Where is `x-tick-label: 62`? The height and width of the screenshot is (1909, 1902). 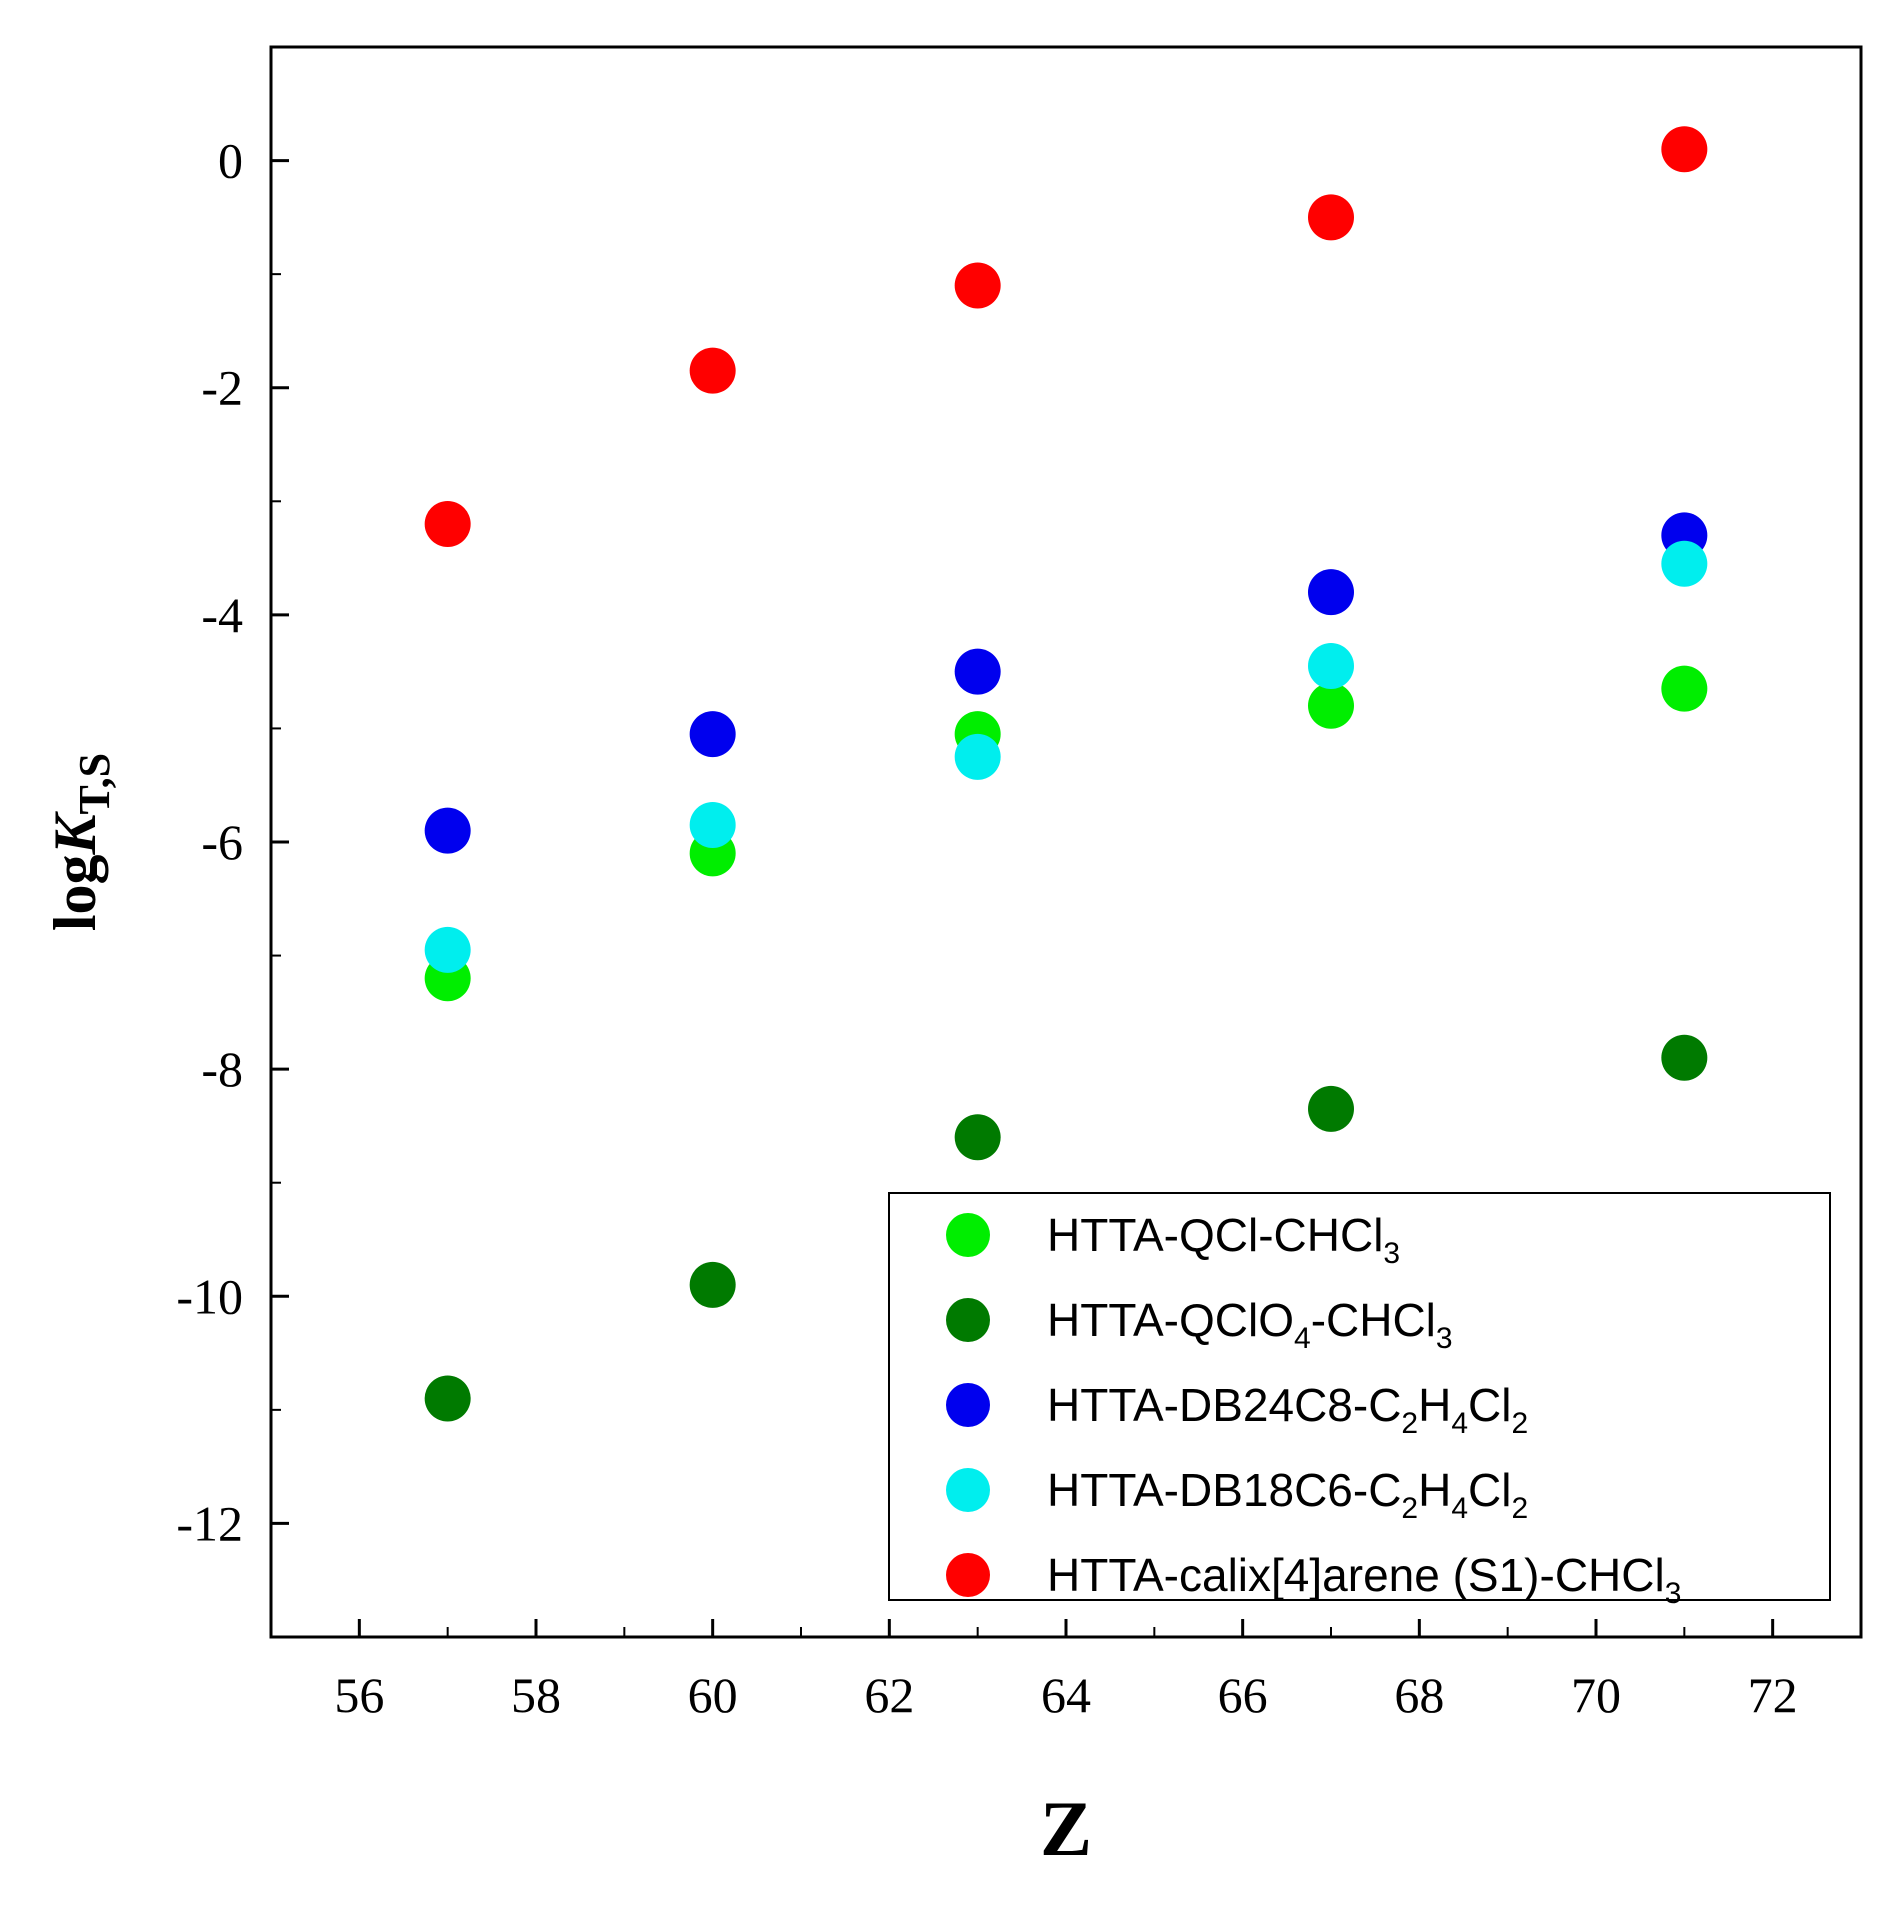
x-tick-label: 62 is located at coordinates (889, 1695).